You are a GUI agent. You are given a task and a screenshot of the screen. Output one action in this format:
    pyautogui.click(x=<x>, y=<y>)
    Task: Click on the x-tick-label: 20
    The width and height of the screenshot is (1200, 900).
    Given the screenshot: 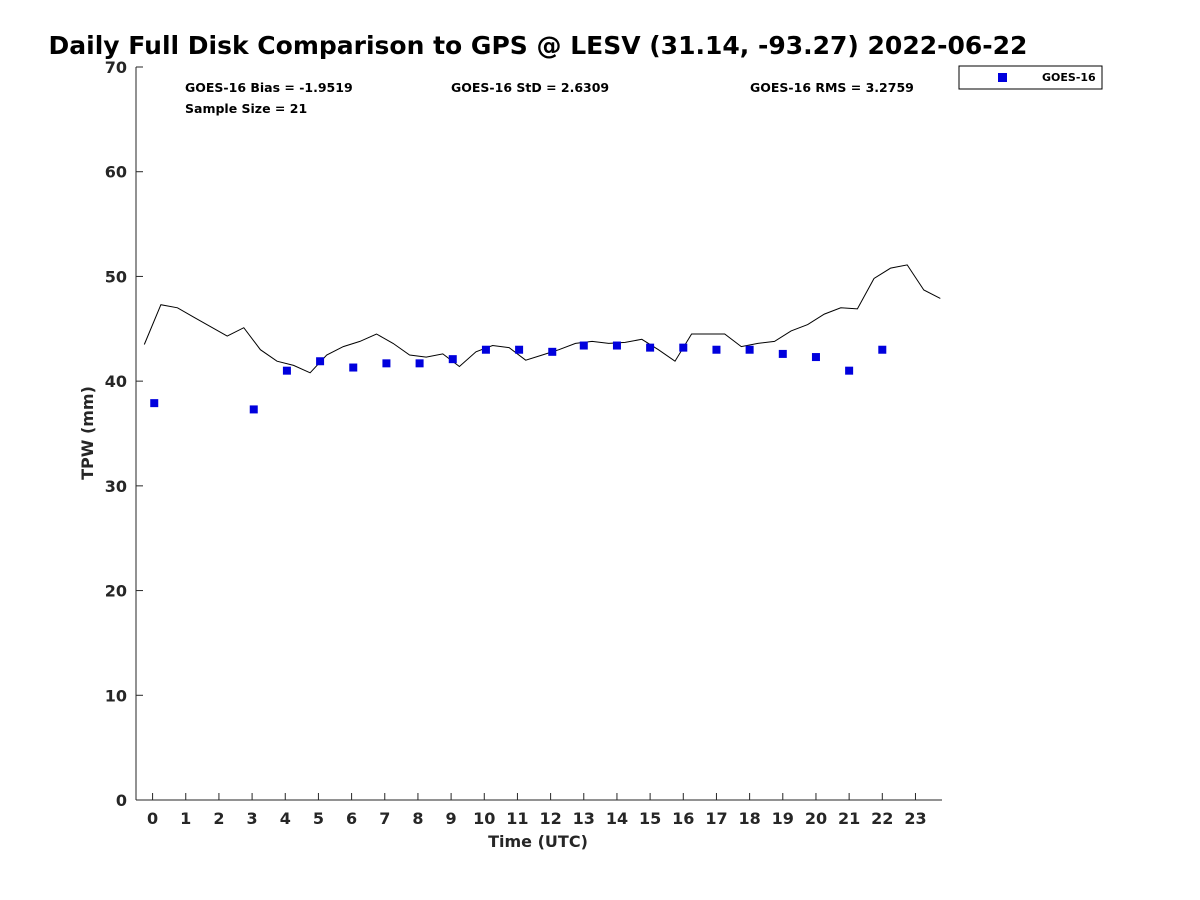 What is the action you would take?
    pyautogui.click(x=816, y=818)
    